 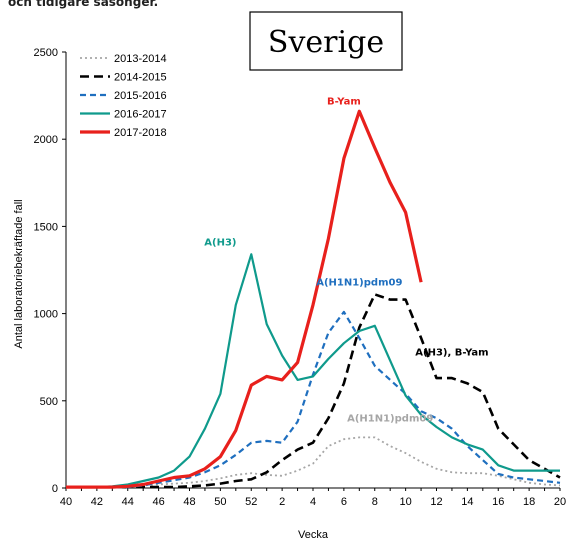 I want to click on y-tick-label: 0, so click(x=55, y=489).